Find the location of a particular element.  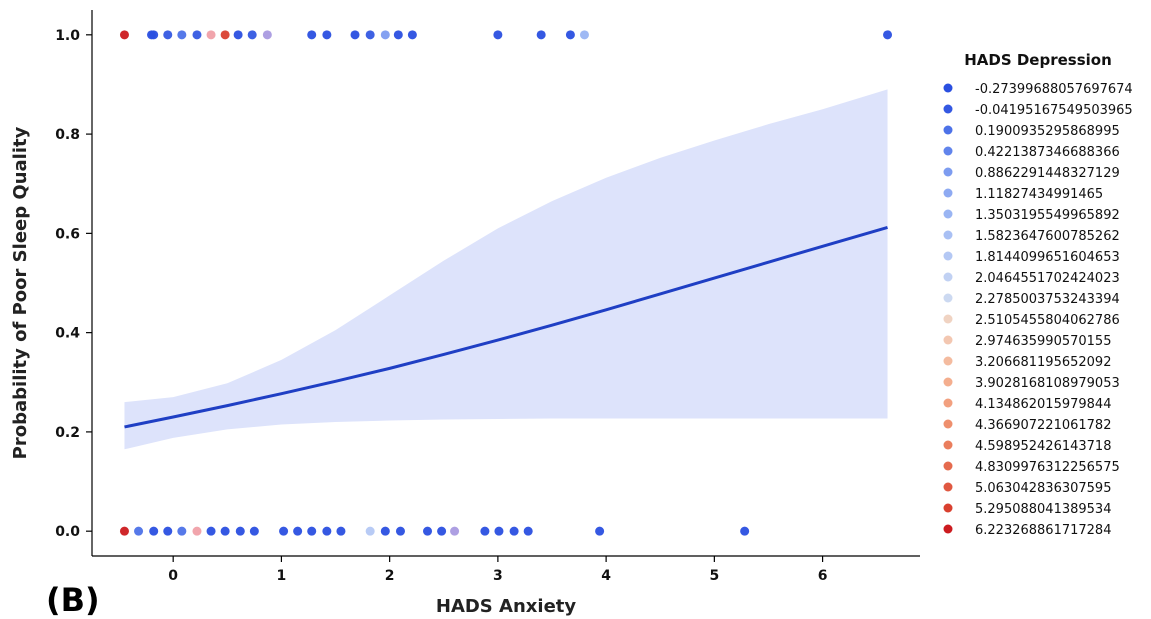

panel-label: (B) is located at coordinates (73, 600).